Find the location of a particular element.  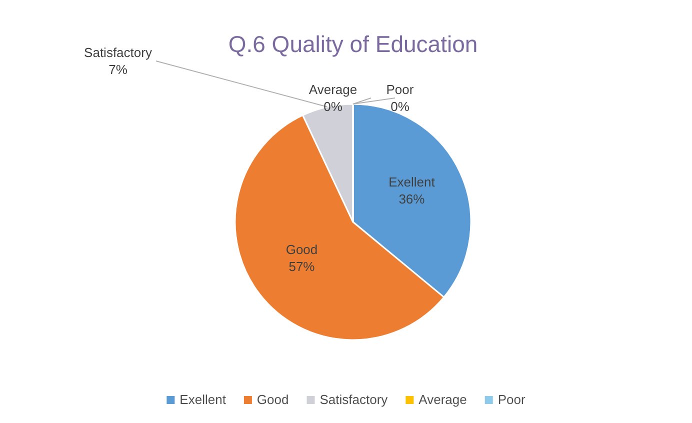

legend-label: Poor is located at coordinates (512, 399).